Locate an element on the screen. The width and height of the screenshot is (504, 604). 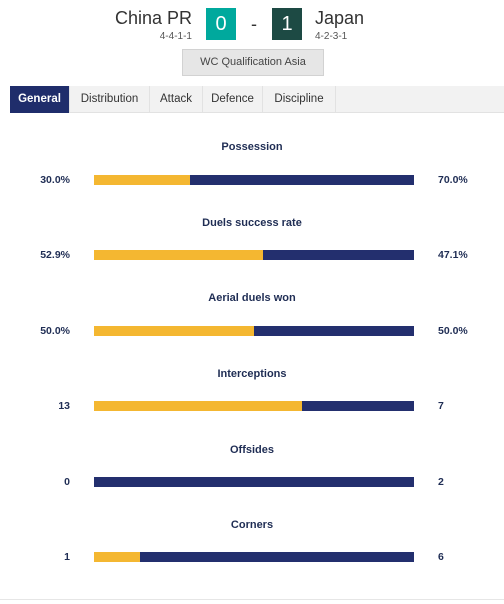
tab-discipline: Discipline is located at coordinates (299, 99).